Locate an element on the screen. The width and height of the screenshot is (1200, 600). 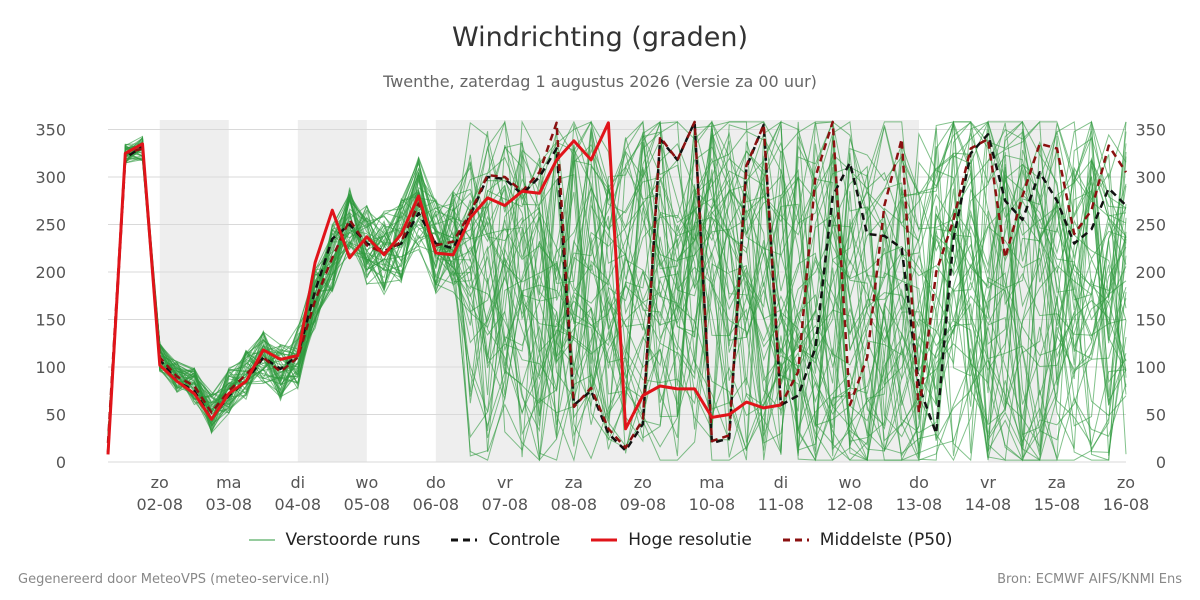
legend-item: Verstoorde runs is located at coordinates (334, 540).